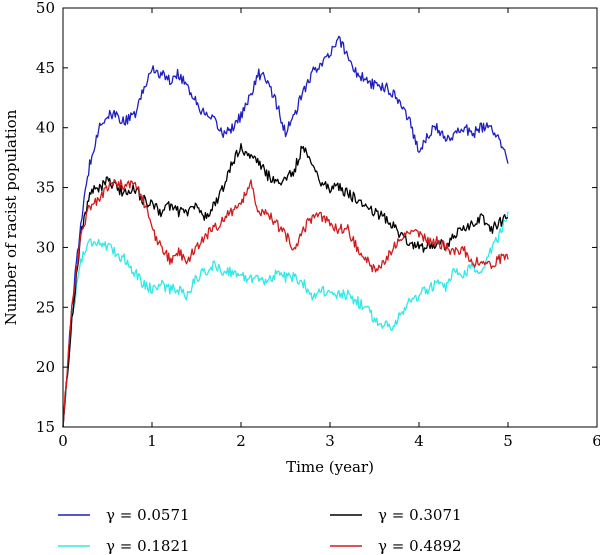 Image resolution: width=600 pixels, height=555 pixels. I want to click on legend-label: γ = 0.0571, so click(148, 515).